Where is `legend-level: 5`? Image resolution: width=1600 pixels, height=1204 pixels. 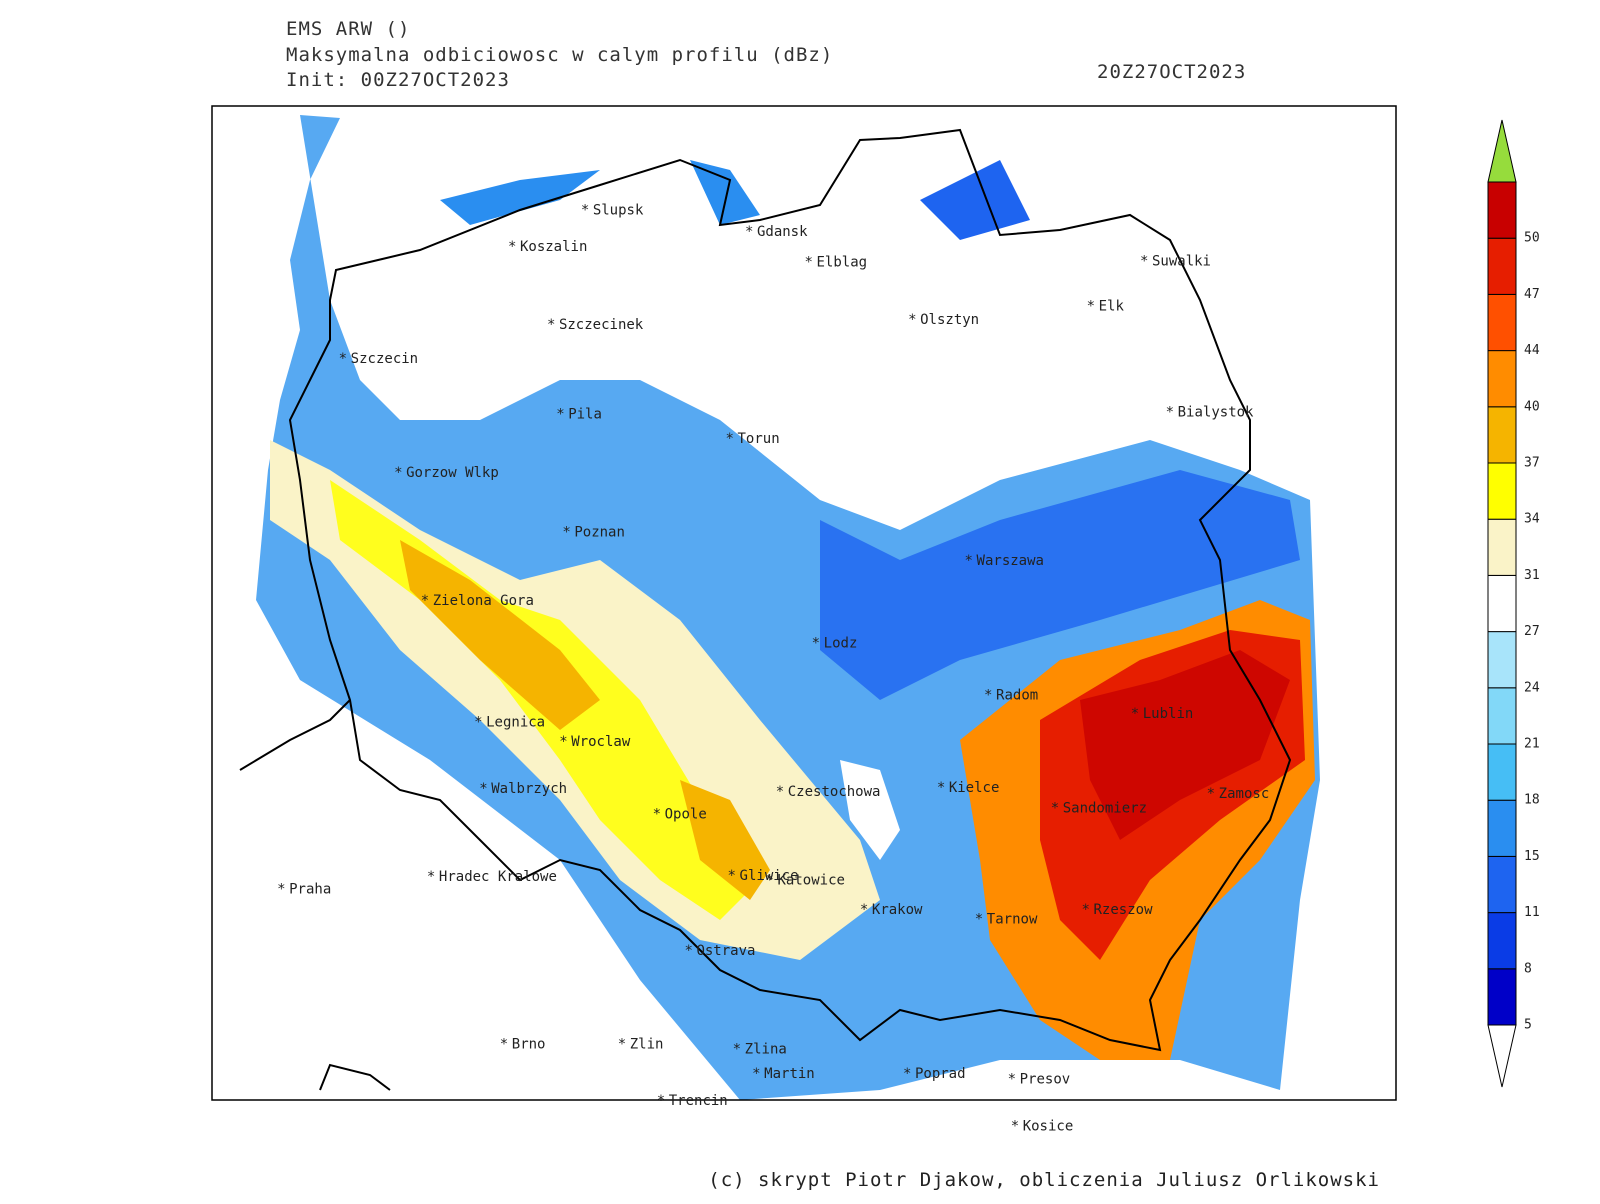 legend-level: 5 is located at coordinates (1528, 1025).